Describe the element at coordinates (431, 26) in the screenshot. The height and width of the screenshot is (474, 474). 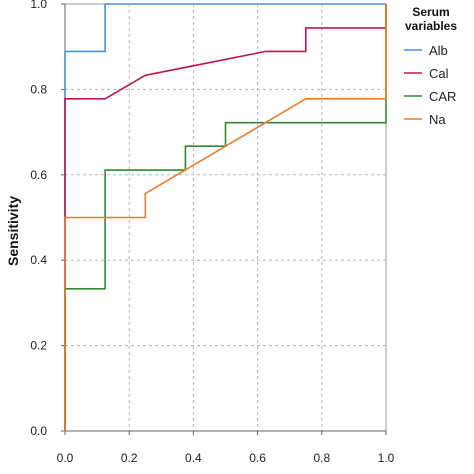
I see `legend-title-line-2: variables` at that location.